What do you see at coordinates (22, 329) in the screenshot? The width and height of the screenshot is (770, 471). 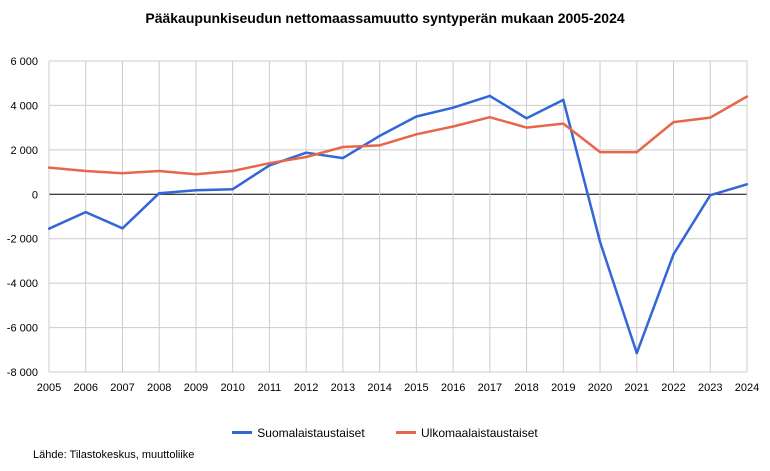 I see `y-tick-label: -6 000` at bounding box center [22, 329].